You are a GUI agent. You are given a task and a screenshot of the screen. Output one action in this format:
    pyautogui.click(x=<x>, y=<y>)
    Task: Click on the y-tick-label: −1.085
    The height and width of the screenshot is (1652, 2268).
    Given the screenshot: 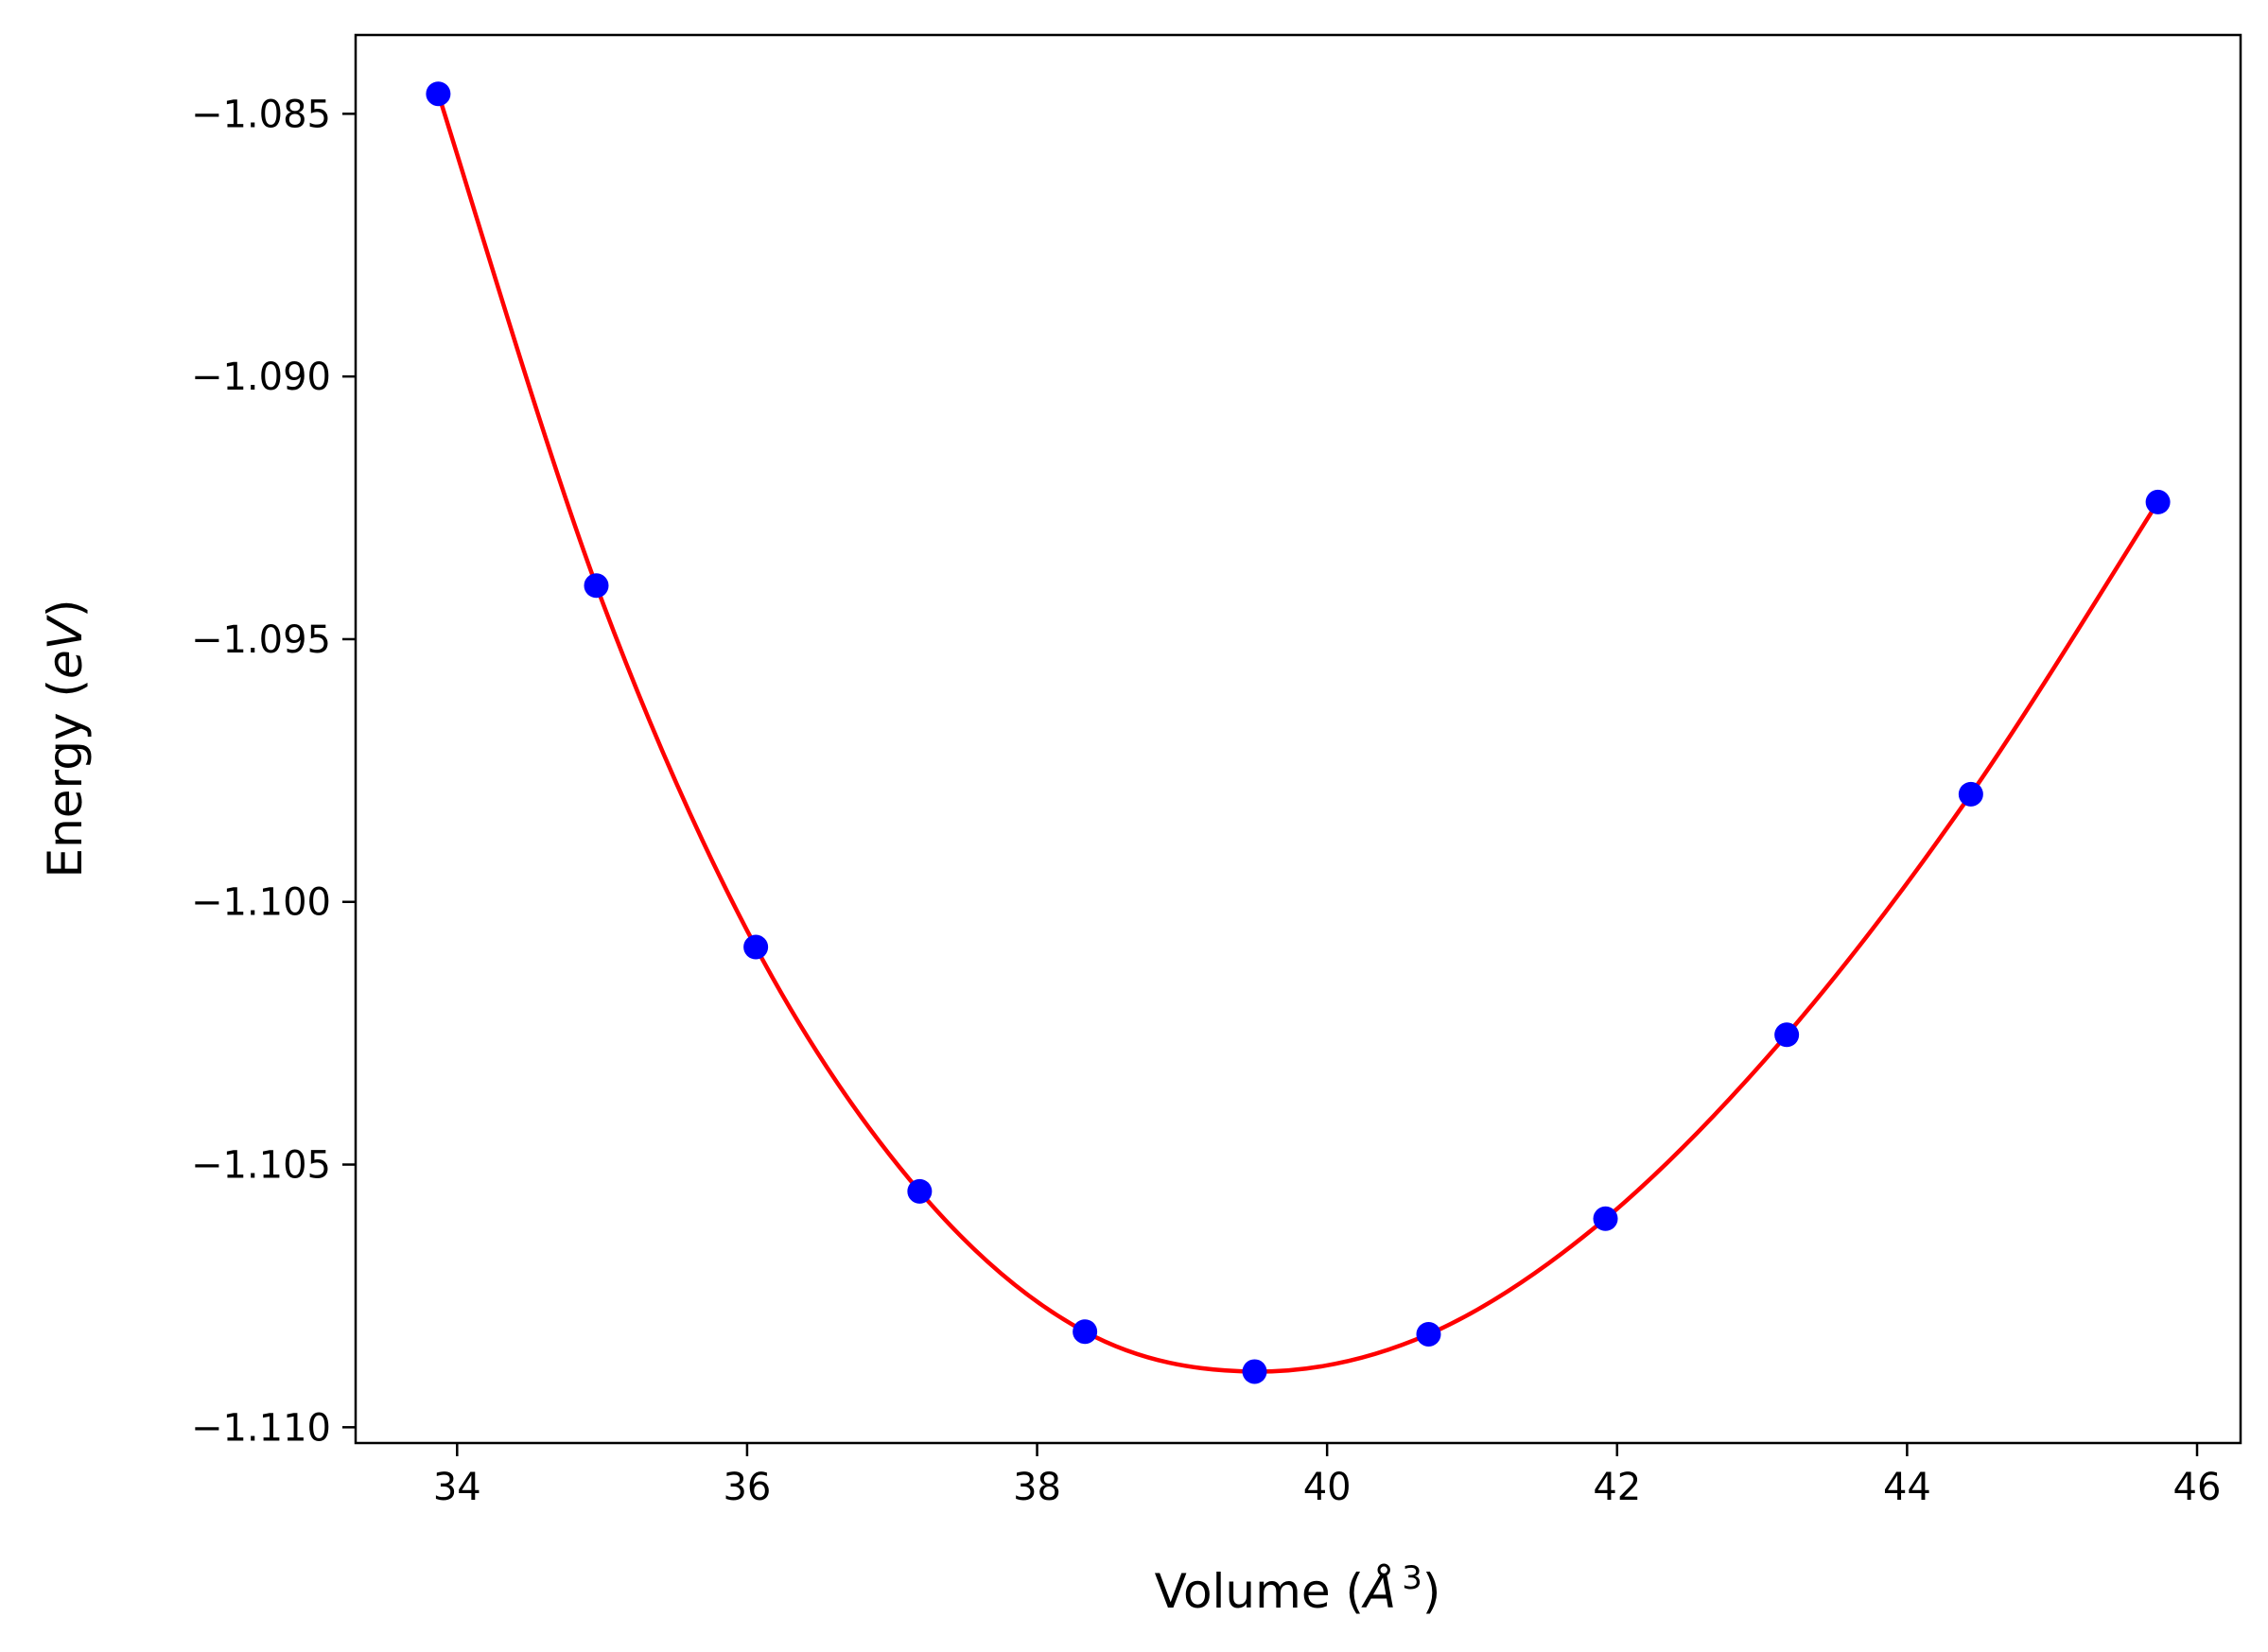 What is the action you would take?
    pyautogui.click(x=261, y=115)
    